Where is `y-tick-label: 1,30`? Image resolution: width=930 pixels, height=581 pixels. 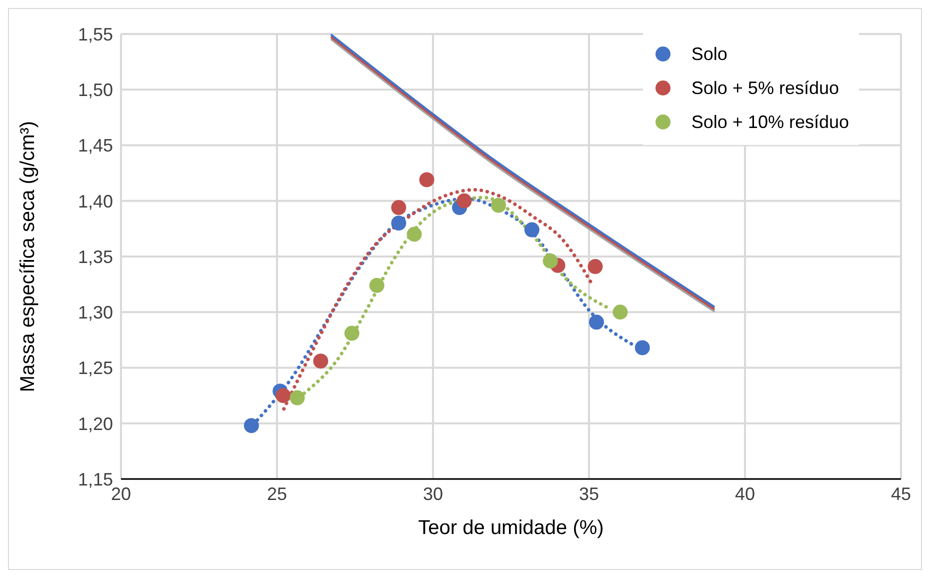 y-tick-label: 1,30 is located at coordinates (95, 312).